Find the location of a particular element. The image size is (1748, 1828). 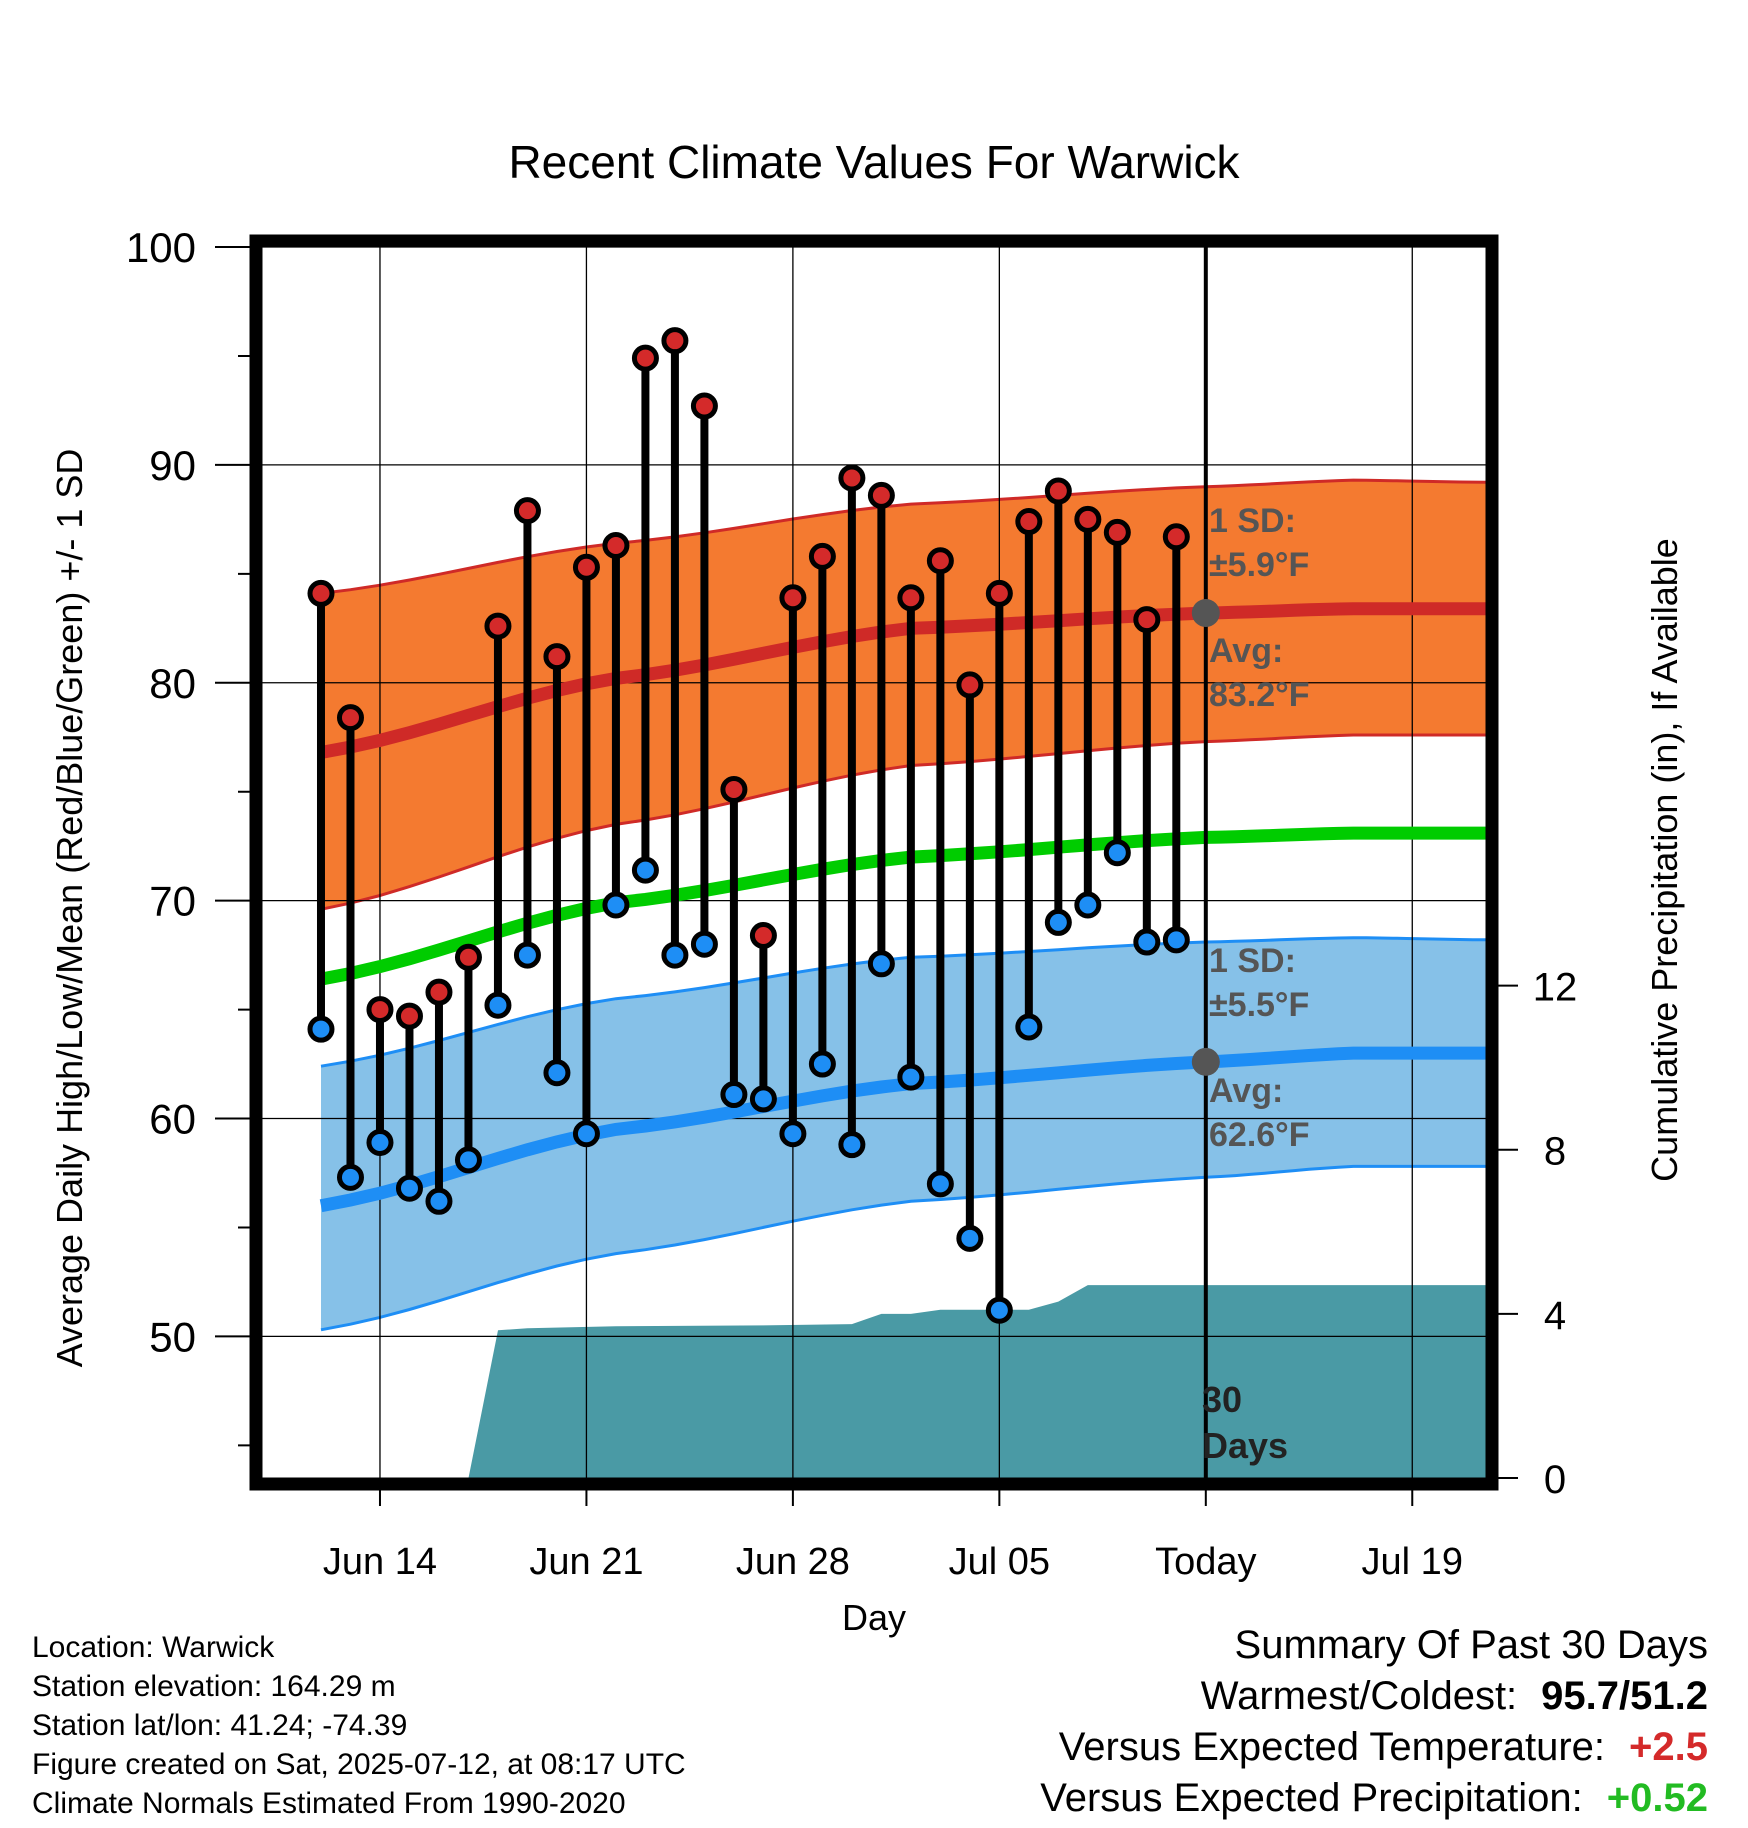

station-latlon: Station lat/lon: 41.24; -74.39 is located at coordinates (220, 1725).